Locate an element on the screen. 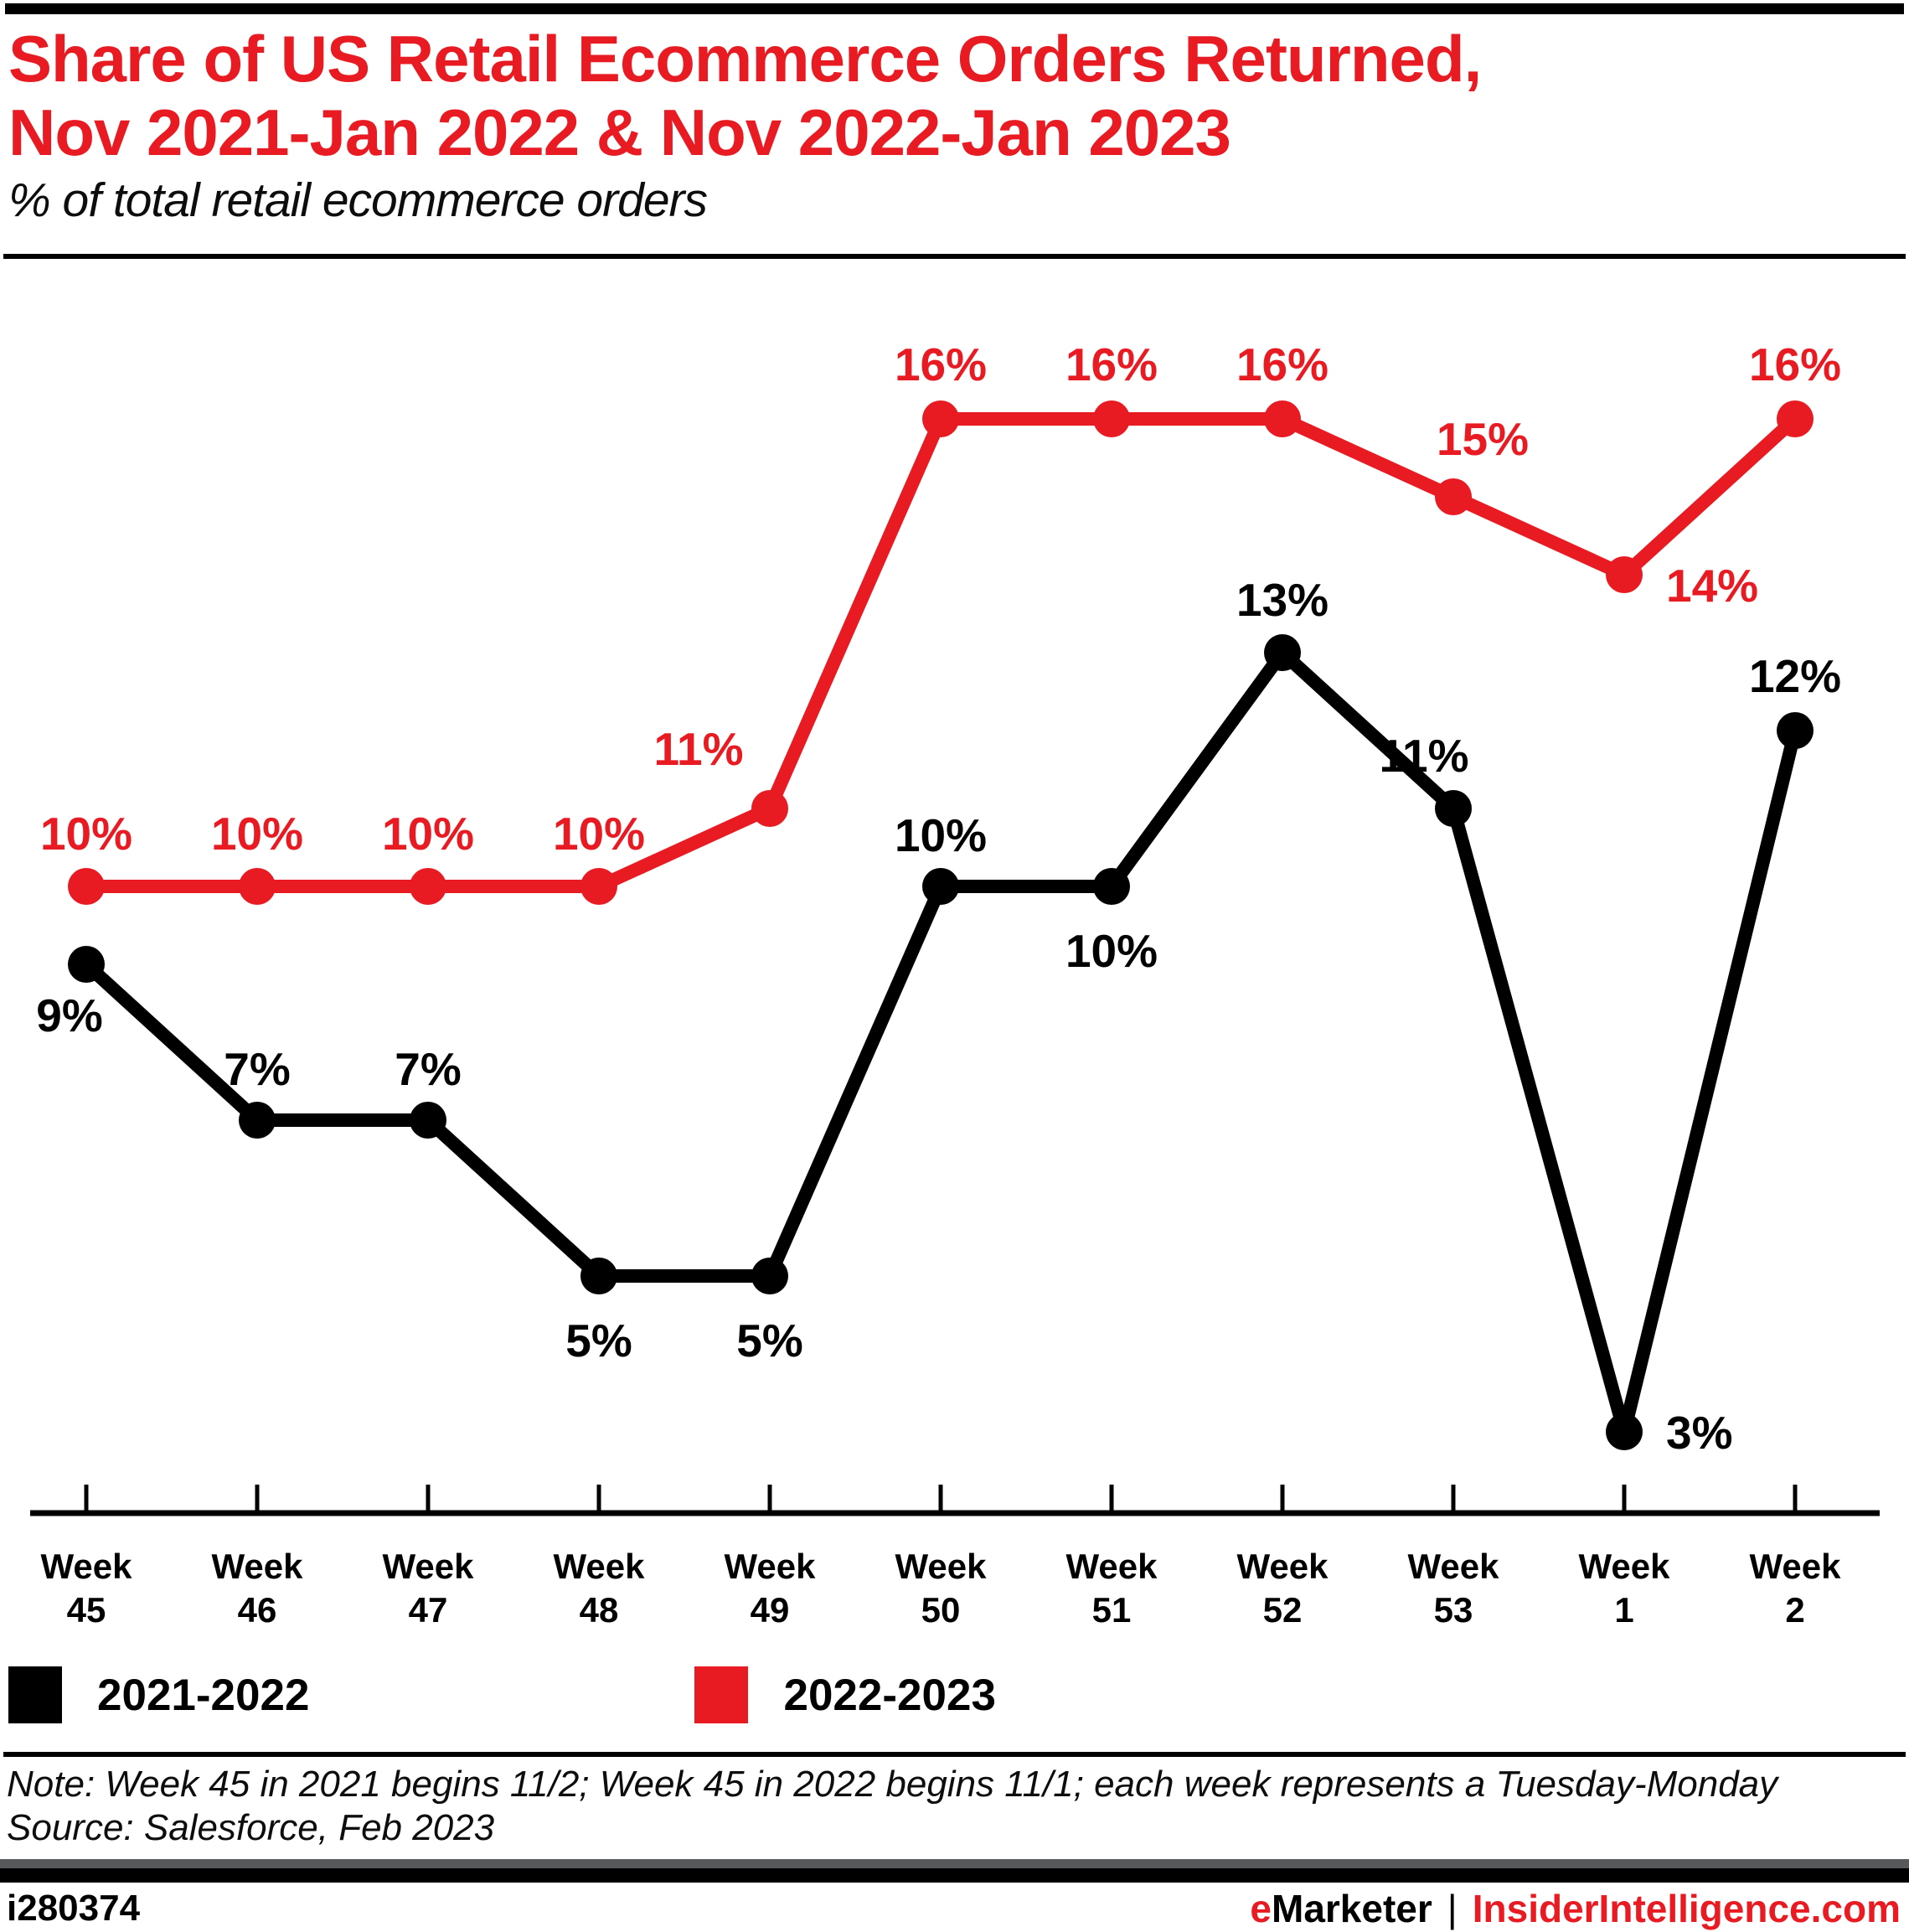 This screenshot has height=1932, width=1909. footer-bar is located at coordinates (954, 1871).